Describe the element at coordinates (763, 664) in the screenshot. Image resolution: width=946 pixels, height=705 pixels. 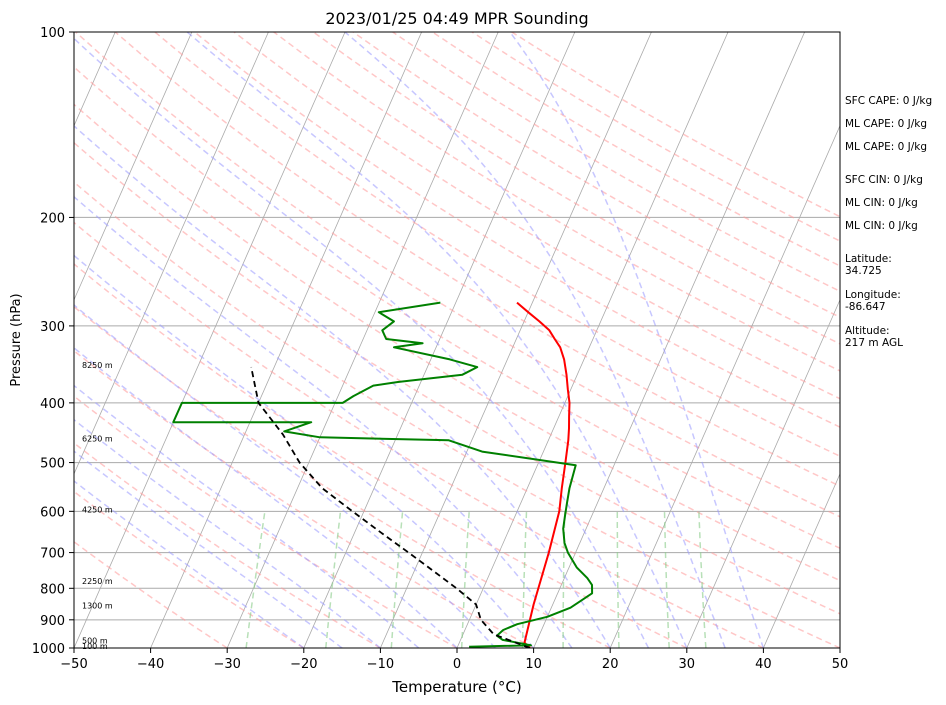
I see `x-tick-label: 40` at that location.